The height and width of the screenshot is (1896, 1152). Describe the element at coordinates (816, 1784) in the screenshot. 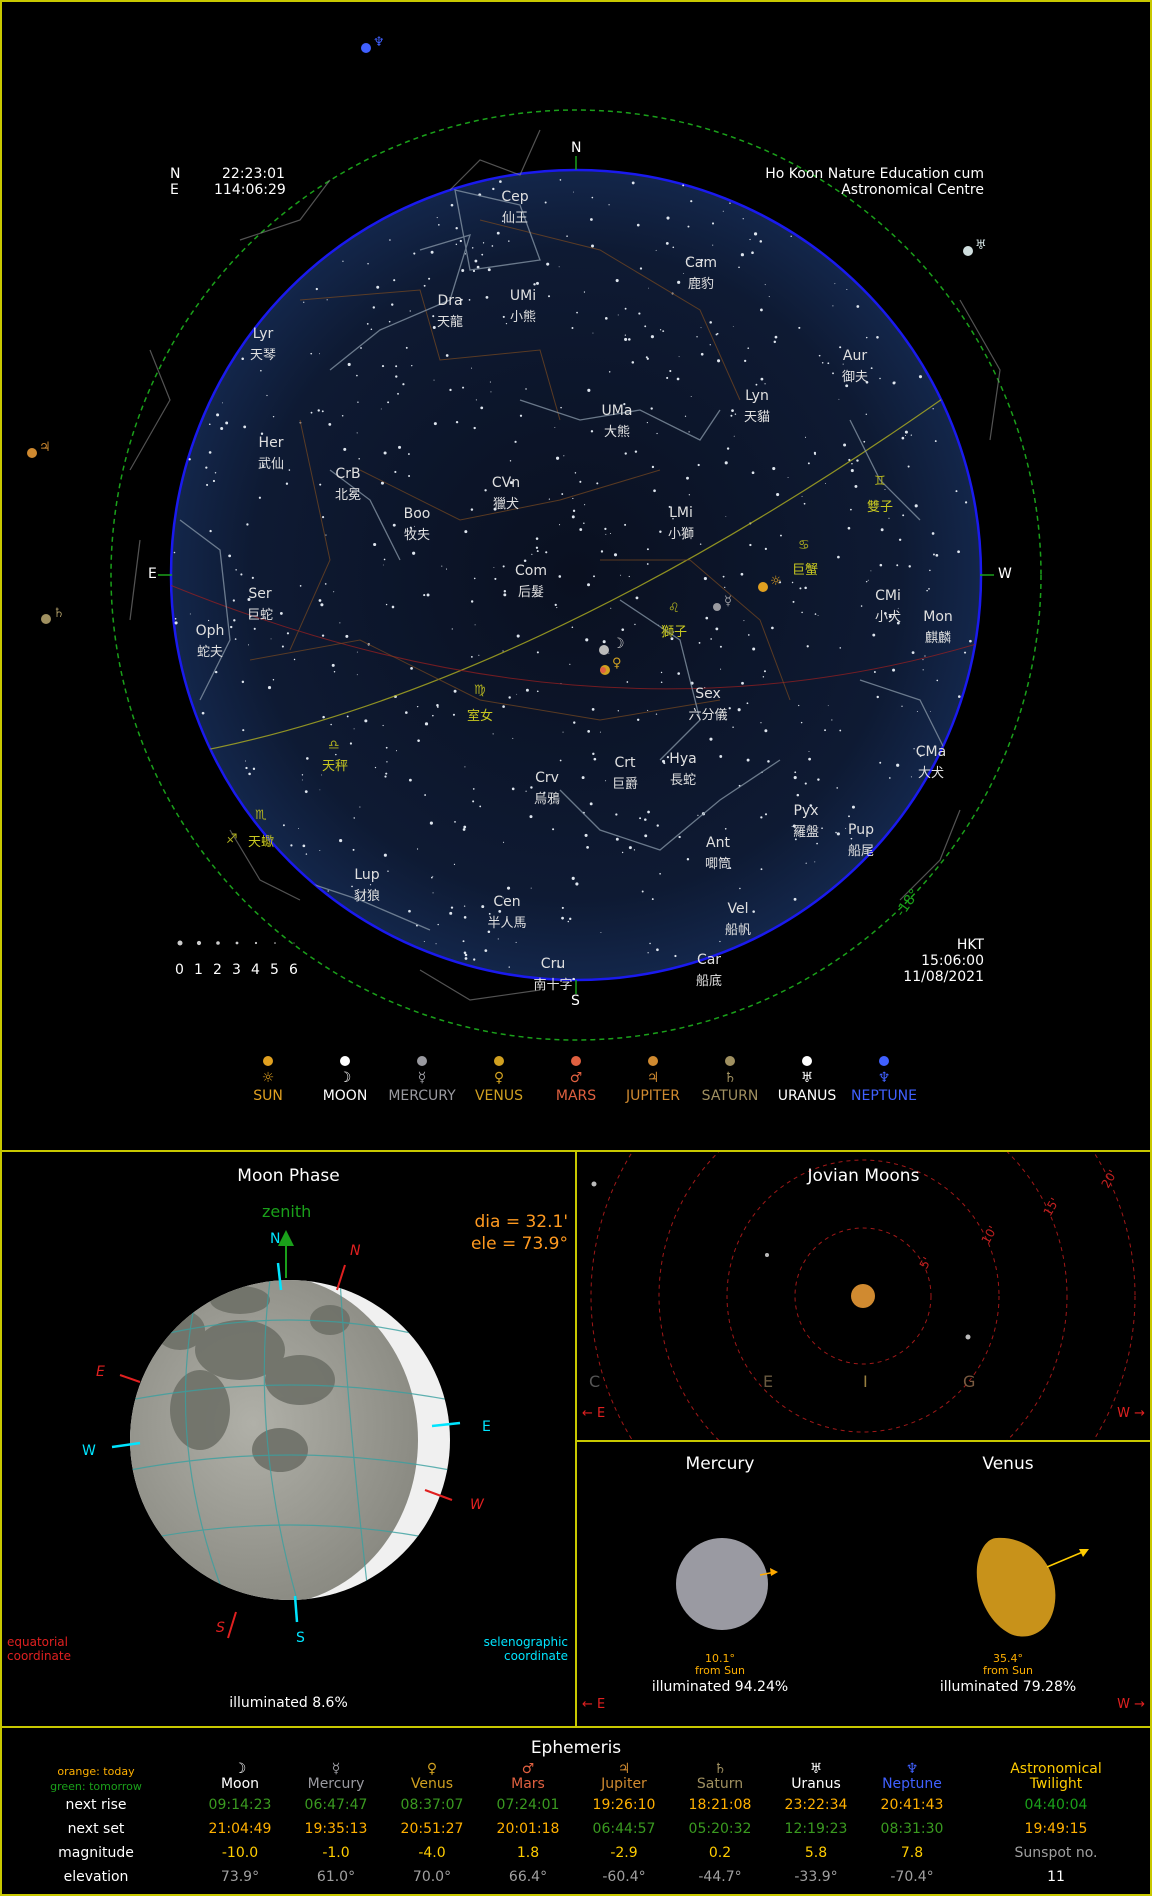

I see `column-name: Uranus` at that location.